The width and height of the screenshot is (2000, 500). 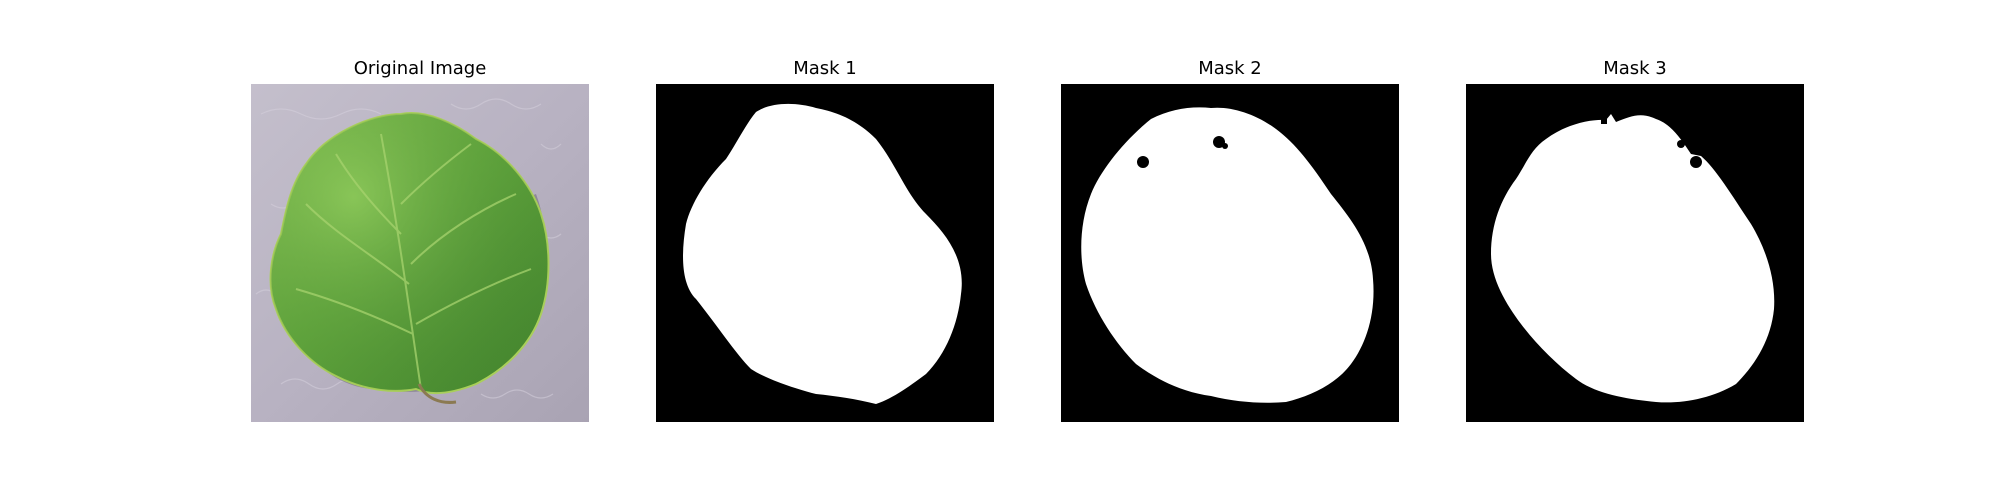 I want to click on panel-title: Mask 3, so click(x=1635, y=68).